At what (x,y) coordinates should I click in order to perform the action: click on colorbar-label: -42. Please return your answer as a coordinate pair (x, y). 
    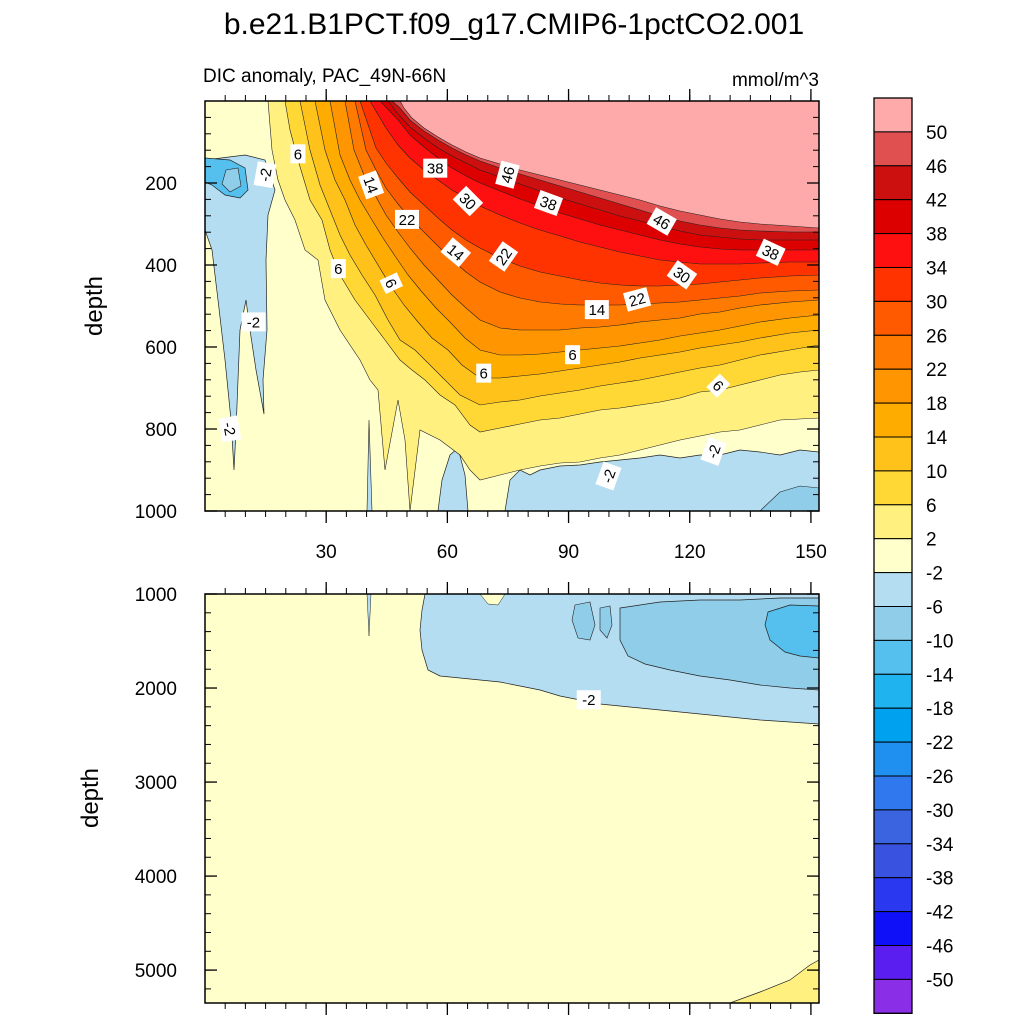
    Looking at the image, I should click on (939, 913).